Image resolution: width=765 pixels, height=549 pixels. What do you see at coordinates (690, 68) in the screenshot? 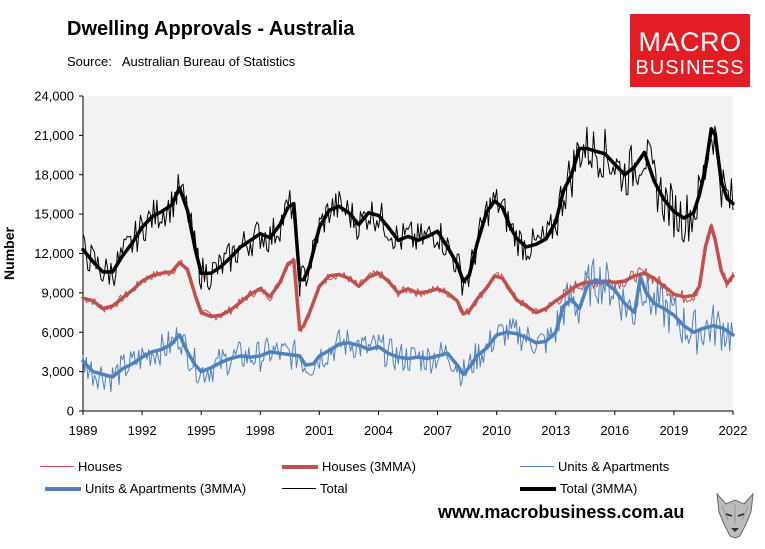
I see `logo-line2: BUSINESS` at bounding box center [690, 68].